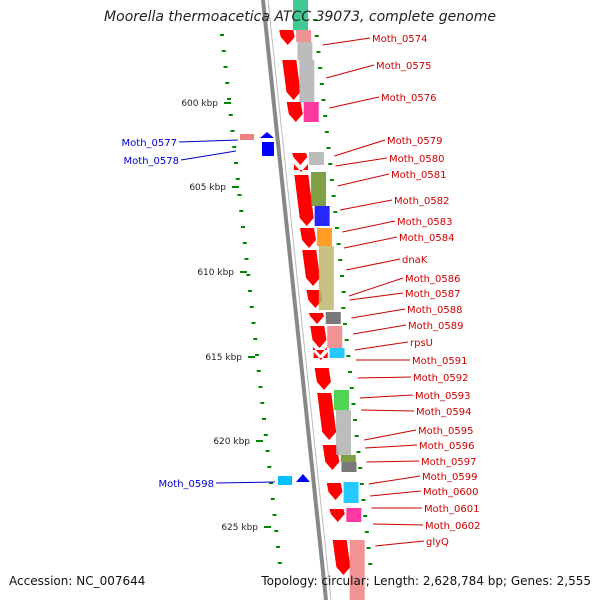 This screenshot has width=600, height=600. What do you see at coordinates (434, 310) in the screenshot?
I see `gene-label-forward: Moth_0588` at bounding box center [434, 310].